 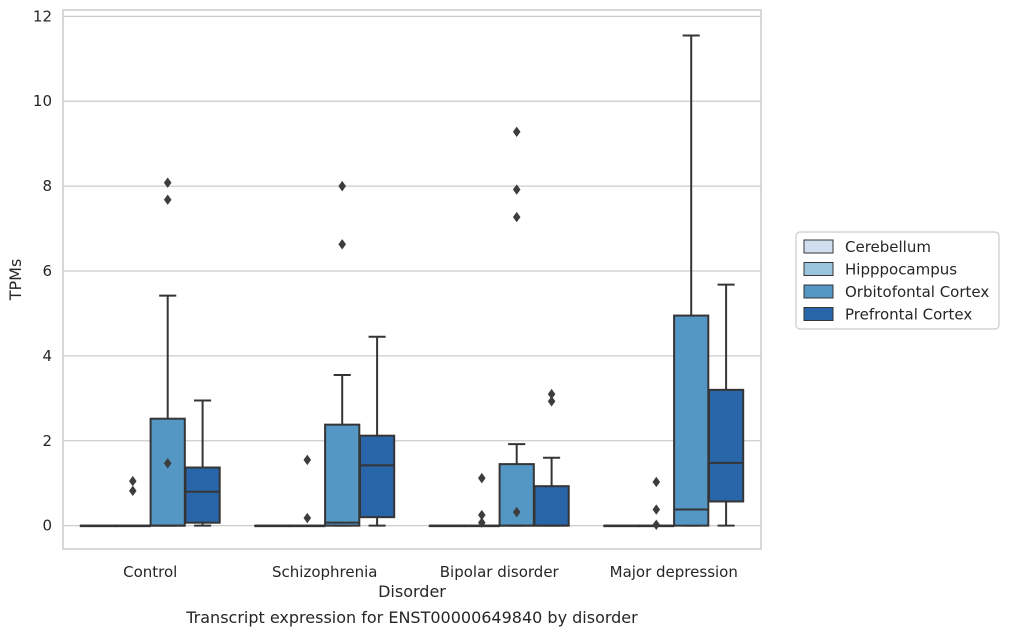 What do you see at coordinates (674, 572) in the screenshot?
I see `x-tick-label: Major depression` at bounding box center [674, 572].